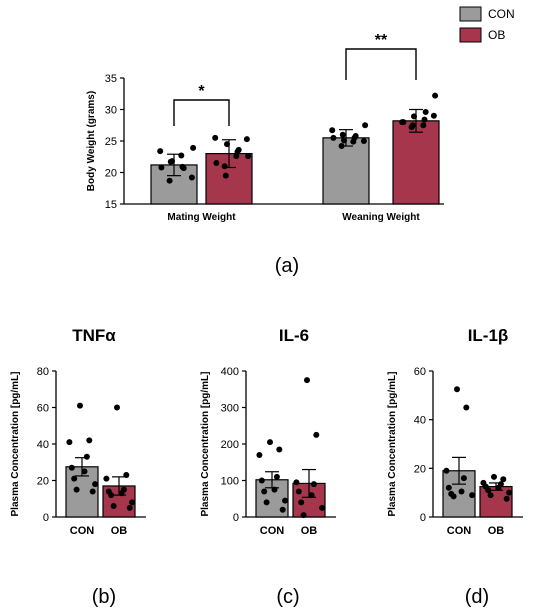 The width and height of the screenshot is (550, 616). I want to click on panel-b-title: TNFα, so click(94, 335).